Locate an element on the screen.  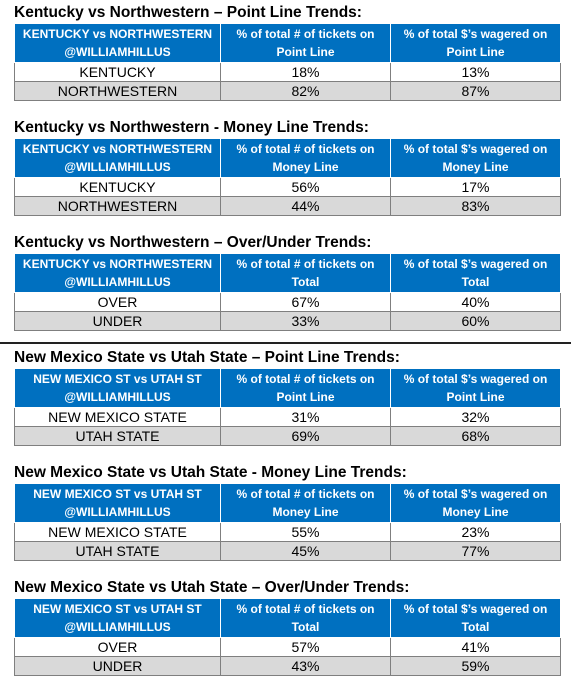
wagered-cell: 77% is located at coordinates (475, 551).